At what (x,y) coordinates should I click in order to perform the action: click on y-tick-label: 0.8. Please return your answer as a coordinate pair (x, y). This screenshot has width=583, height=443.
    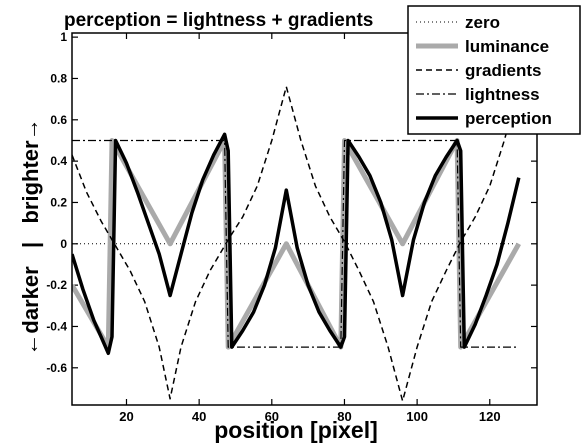
    Looking at the image, I should click on (58, 78).